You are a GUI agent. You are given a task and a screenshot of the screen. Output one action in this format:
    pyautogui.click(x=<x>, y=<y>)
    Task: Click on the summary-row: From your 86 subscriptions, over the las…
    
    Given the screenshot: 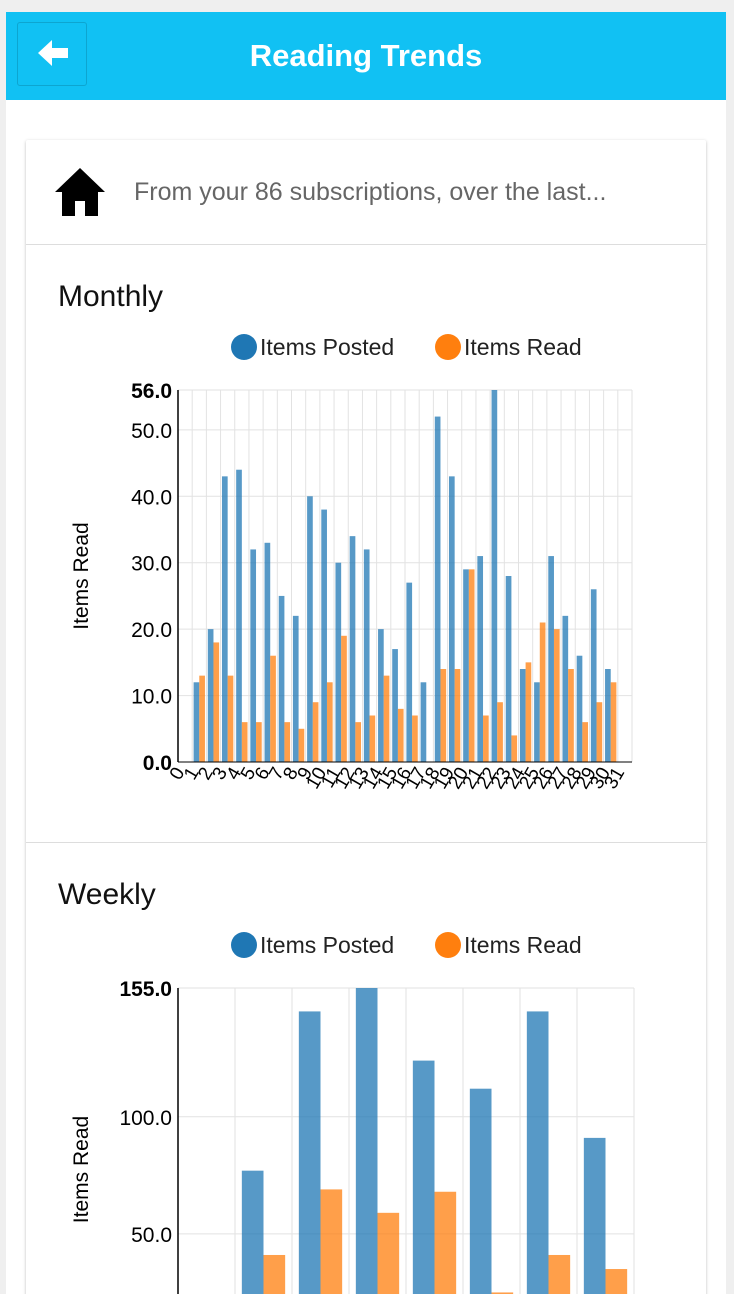 What is the action you would take?
    pyautogui.click(x=366, y=192)
    